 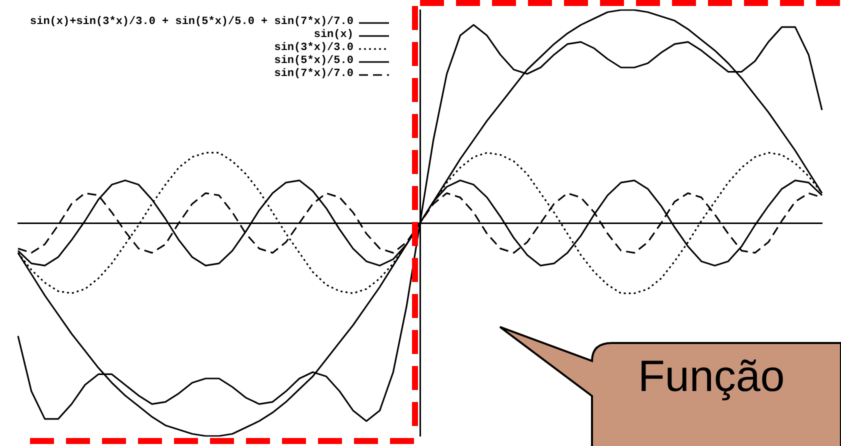 I want to click on annotation: Função, so click(x=711, y=377).